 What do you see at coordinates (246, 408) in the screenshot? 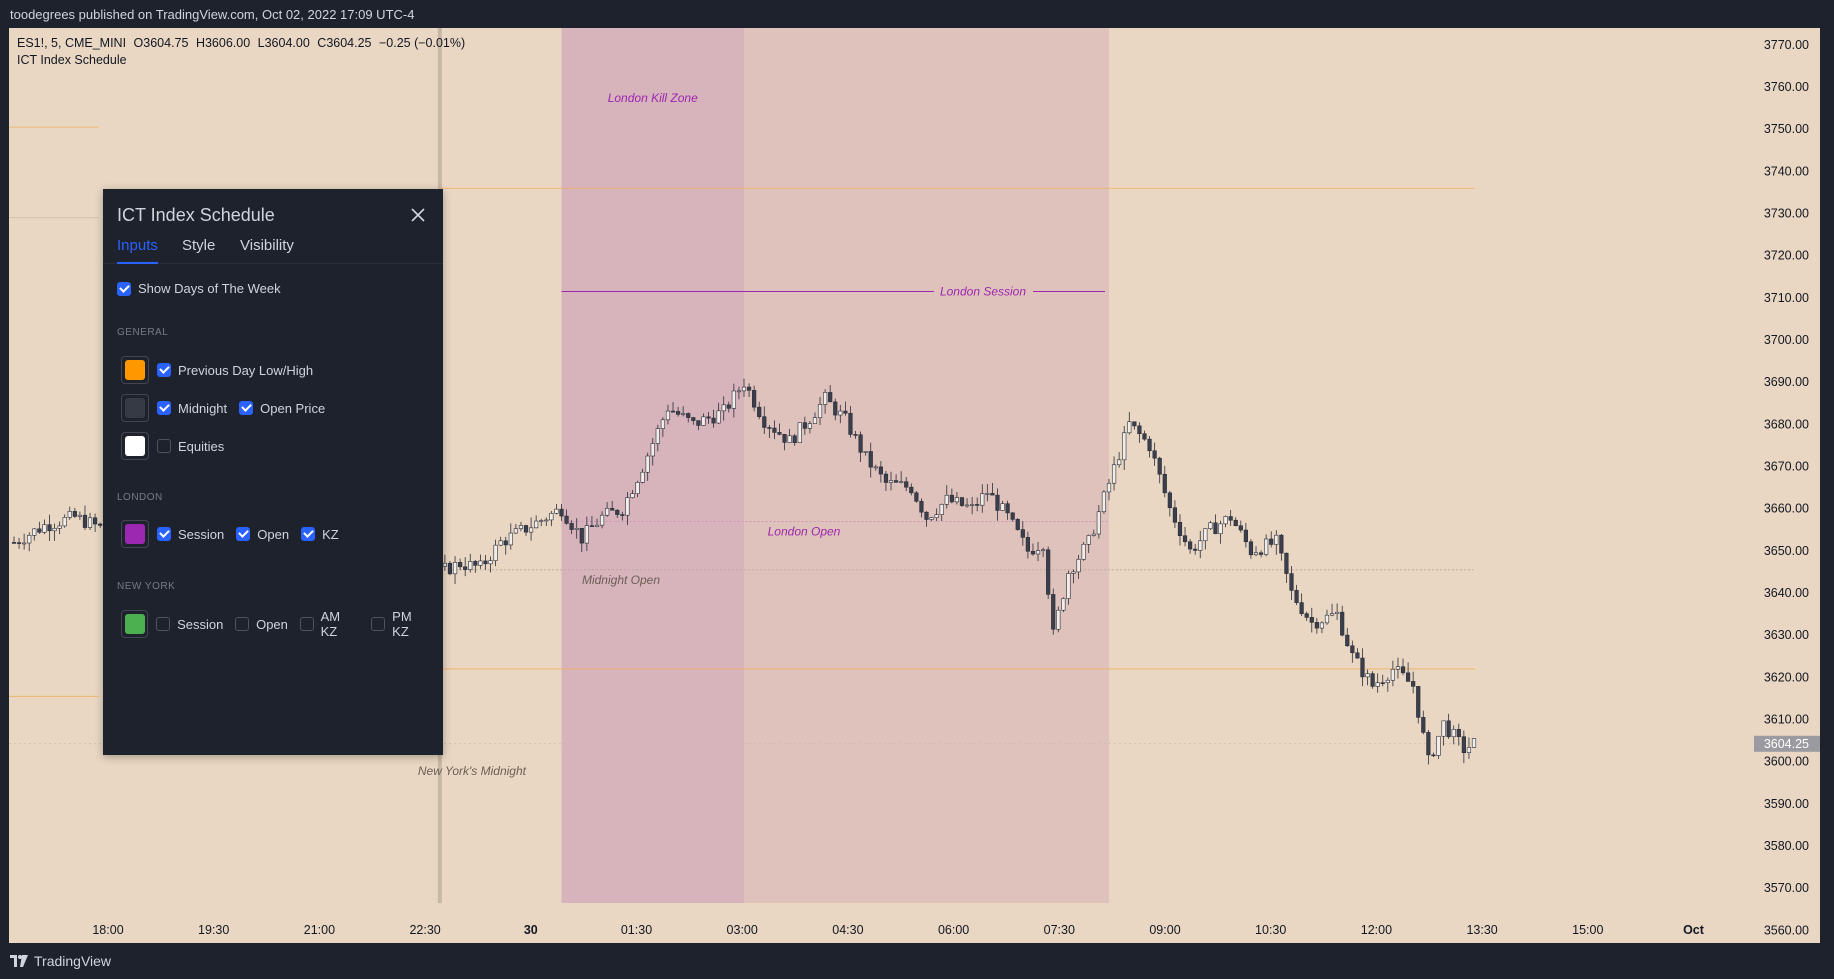
I see `open-price-checkbox` at bounding box center [246, 408].